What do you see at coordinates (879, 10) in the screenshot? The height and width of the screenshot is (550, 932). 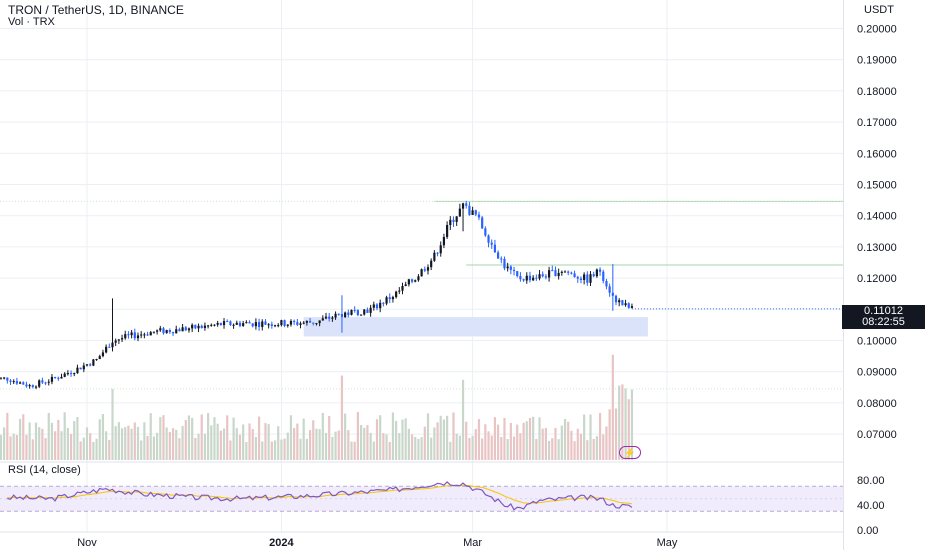 I see `price-axis-currency: USDT` at bounding box center [879, 10].